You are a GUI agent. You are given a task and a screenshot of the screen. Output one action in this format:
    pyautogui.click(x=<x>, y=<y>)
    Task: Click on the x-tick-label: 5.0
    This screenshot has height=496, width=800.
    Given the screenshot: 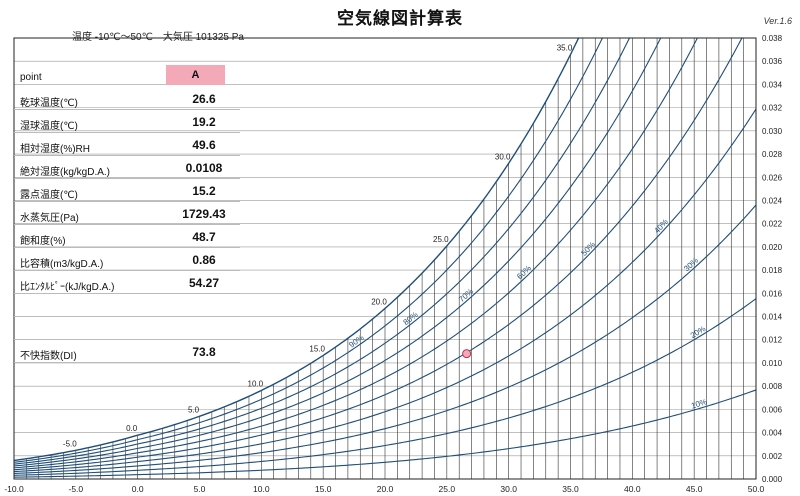 What is the action you would take?
    pyautogui.click(x=200, y=489)
    